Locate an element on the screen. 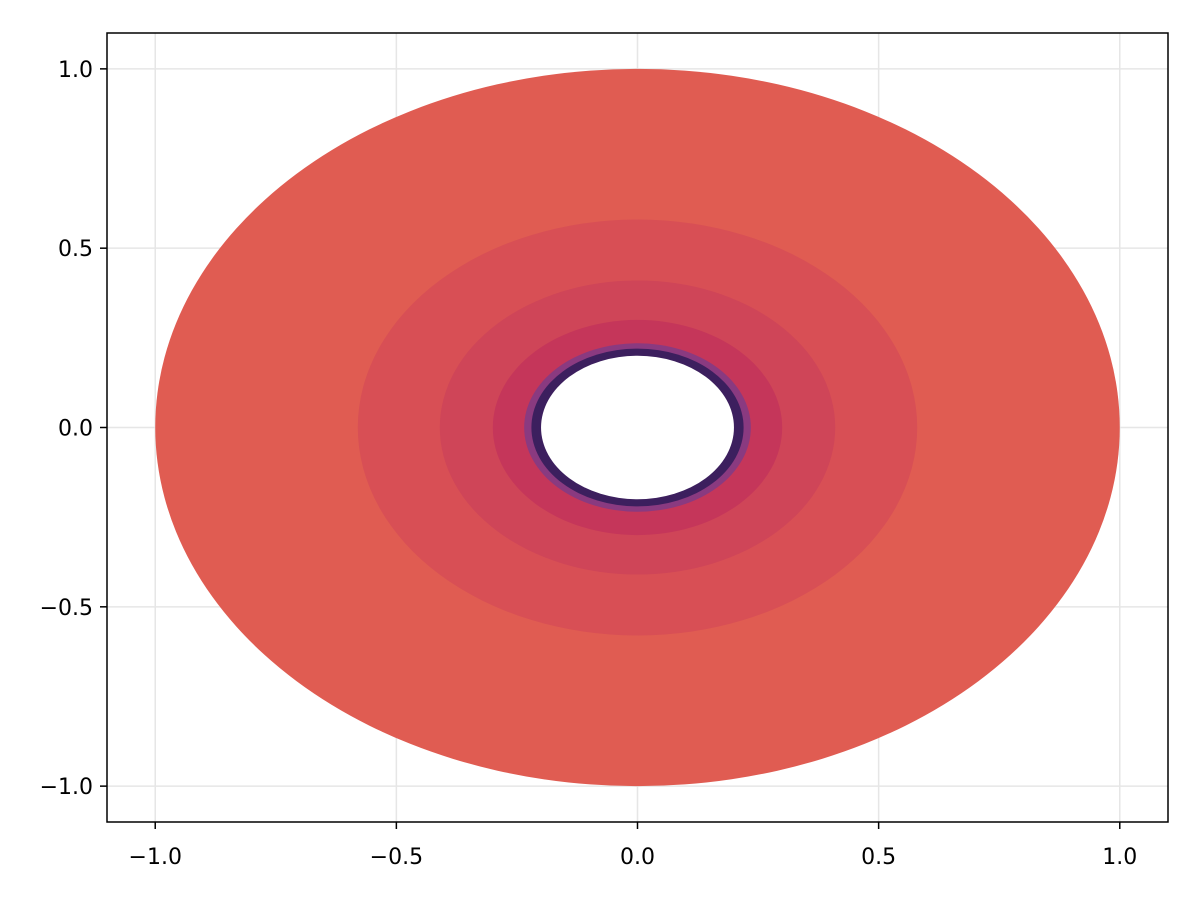 This screenshot has height=900, width=1200. x-axis-ticks: −1.0 −0.5 0.0 0.5 1.0 is located at coordinates (633, 846).